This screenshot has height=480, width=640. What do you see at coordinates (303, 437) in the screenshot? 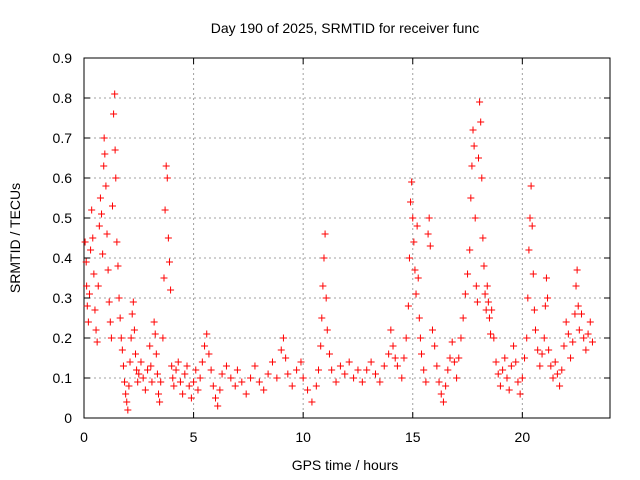
I see `x-tick-label: 10` at bounding box center [303, 437].